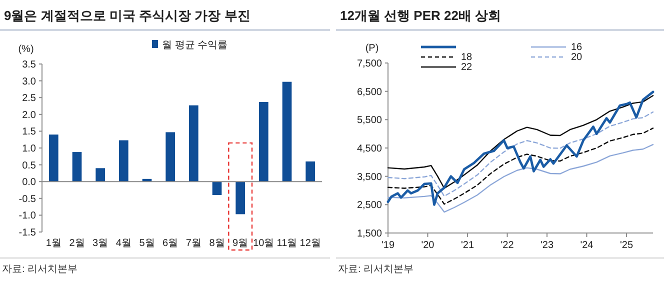  Describe the element at coordinates (29, 149) in the screenshot. I see `y-tick-label: 1.0` at that location.